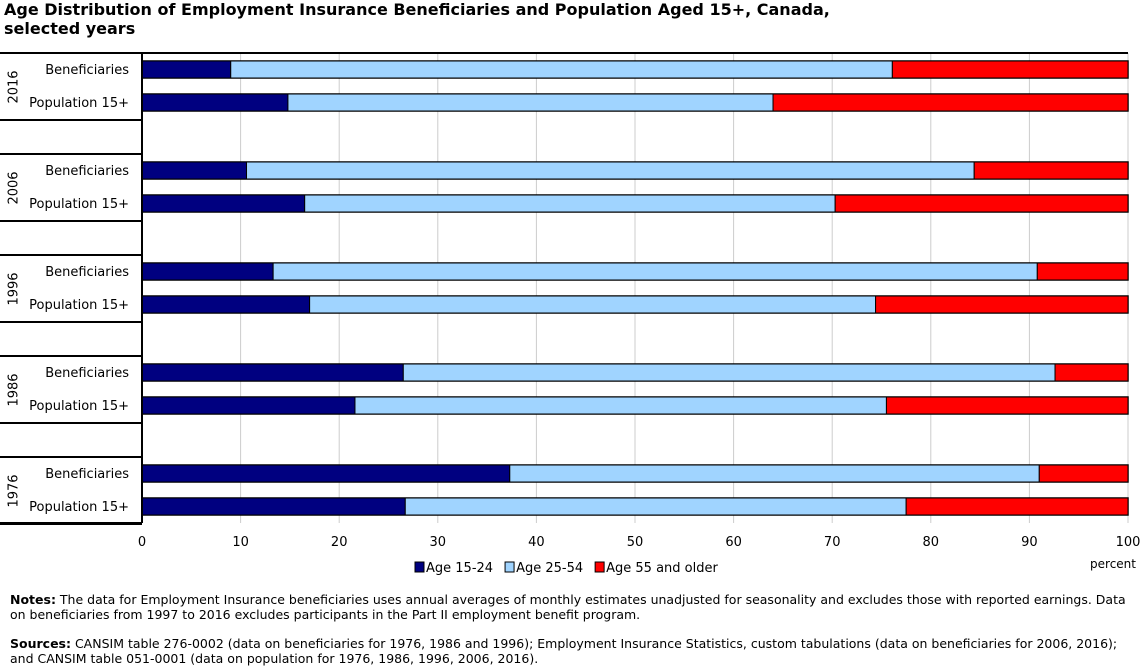 The height and width of the screenshot is (669, 1140). Describe the element at coordinates (14, 389) in the screenshot. I see `year-label: 1986` at that location.